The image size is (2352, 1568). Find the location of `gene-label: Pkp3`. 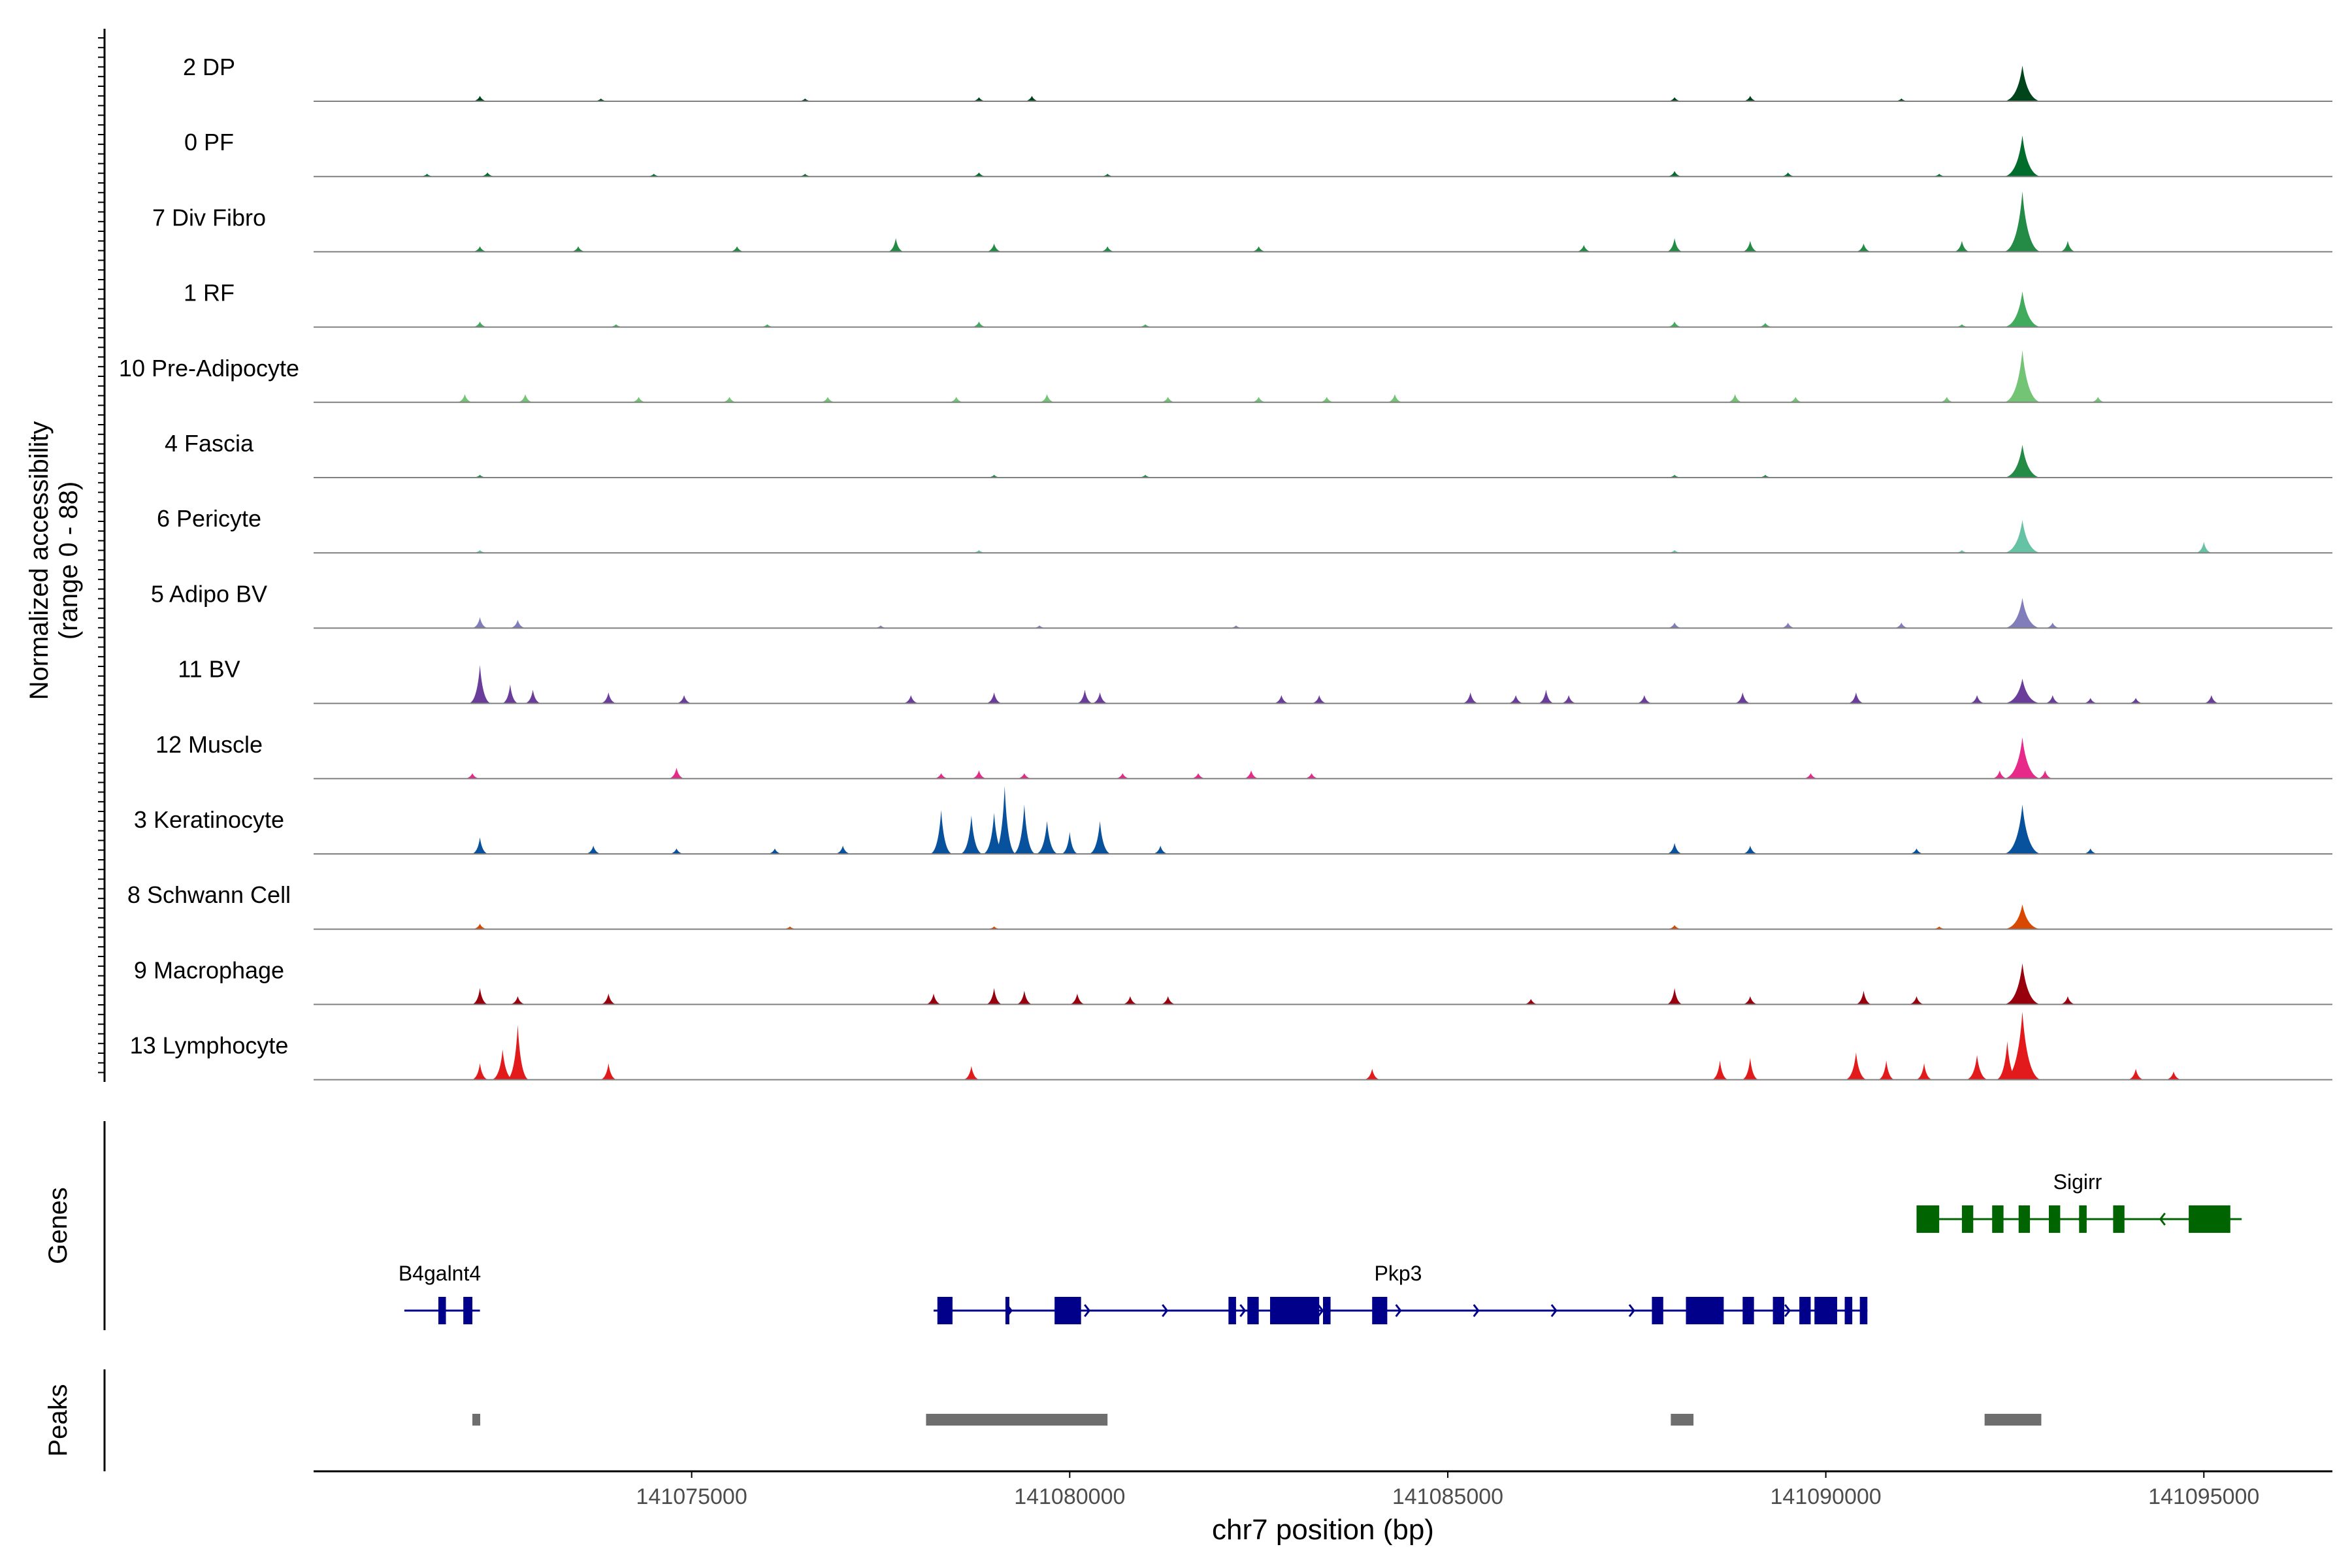

gene-label: Pkp3 is located at coordinates (1398, 1273).